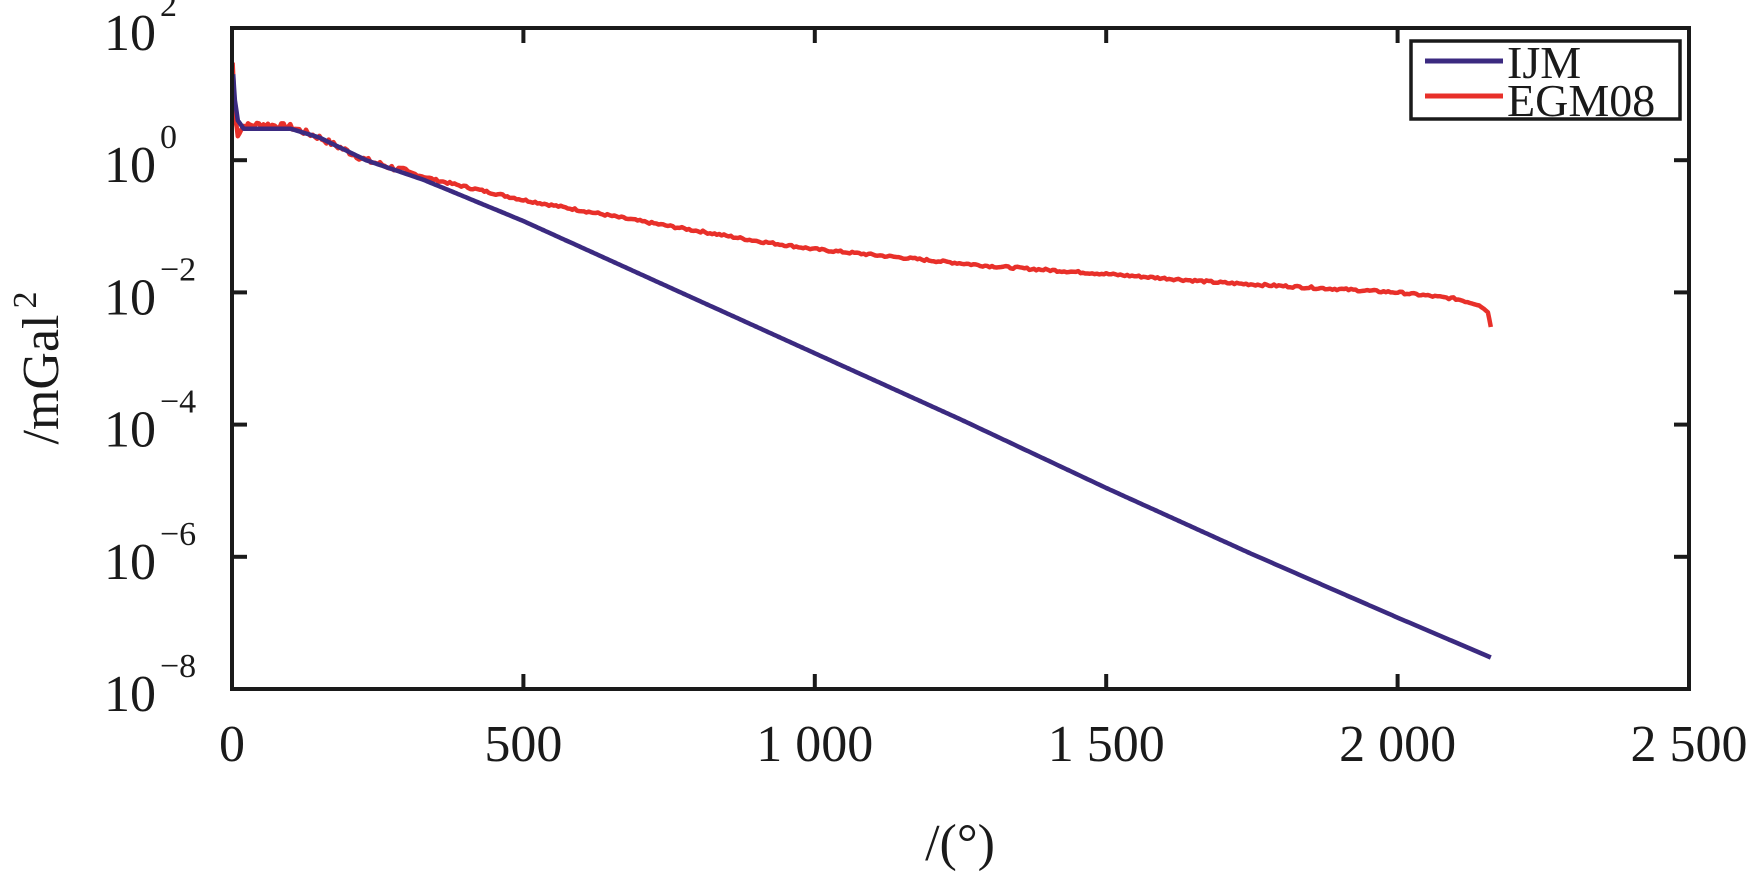 Image resolution: width=1749 pixels, height=875 pixels. I want to click on y-tick-exponent: 0, so click(168, 137).